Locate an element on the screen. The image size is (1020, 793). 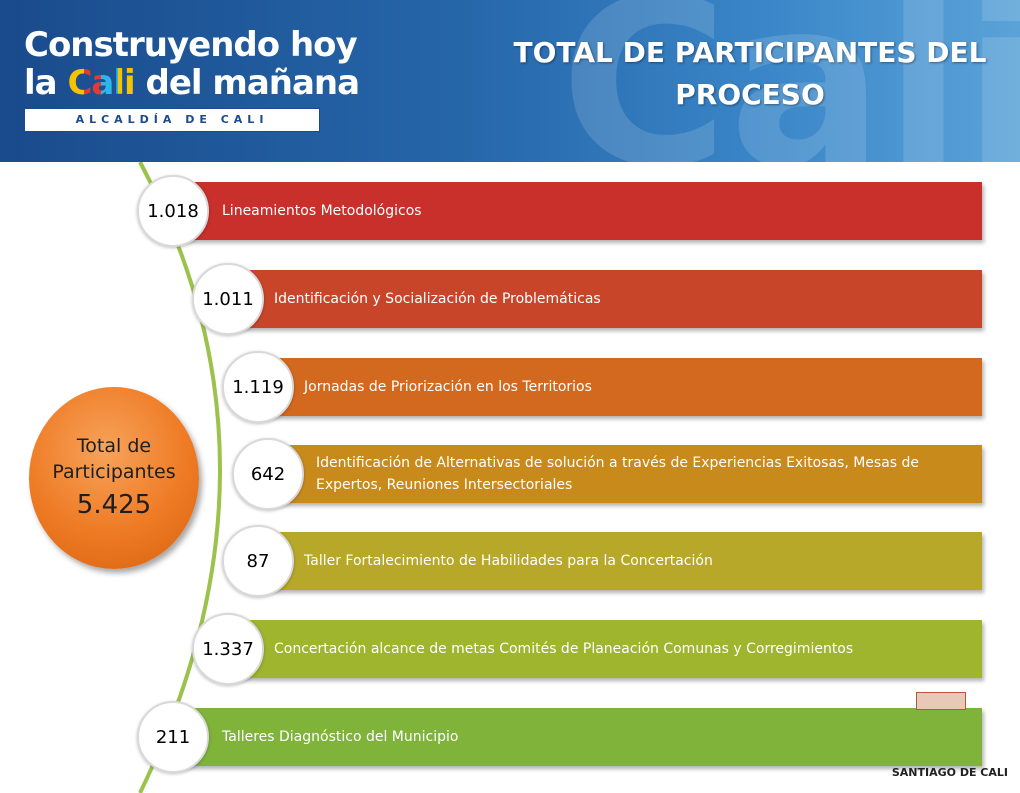
total-participants-circle: Total de Participantes 5.425 is located at coordinates (114, 478).